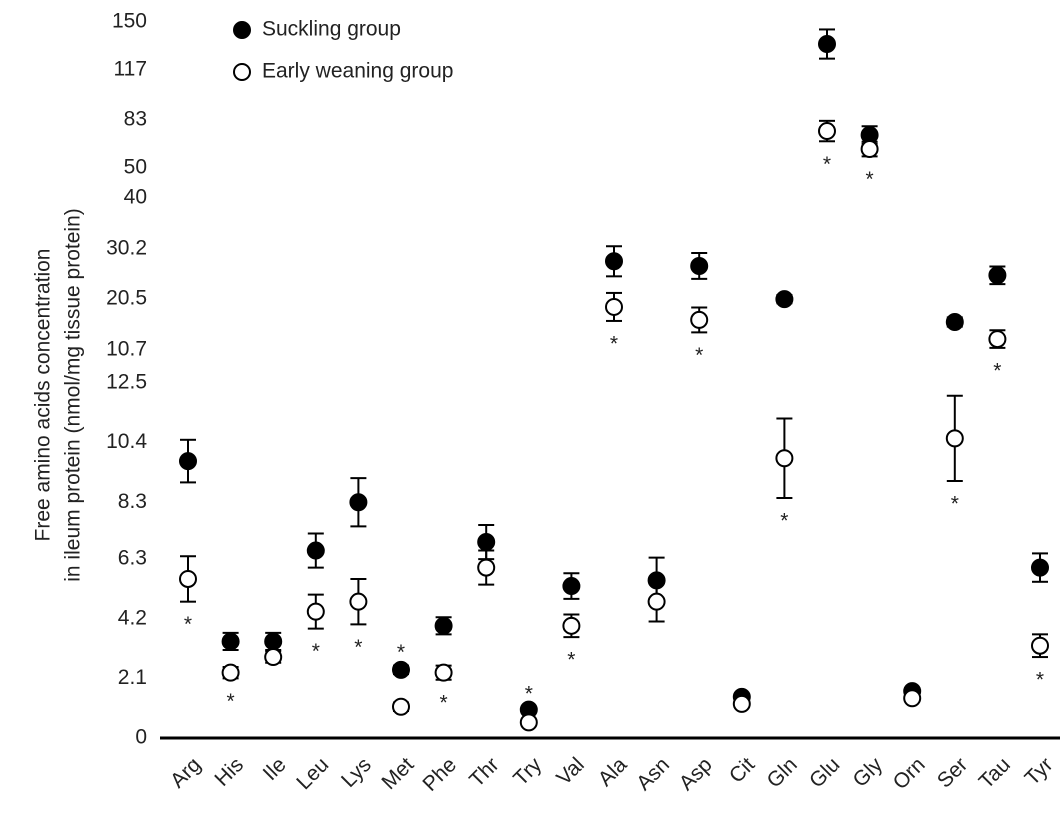  I want to click on y-tick-label: 83, so click(135, 118).